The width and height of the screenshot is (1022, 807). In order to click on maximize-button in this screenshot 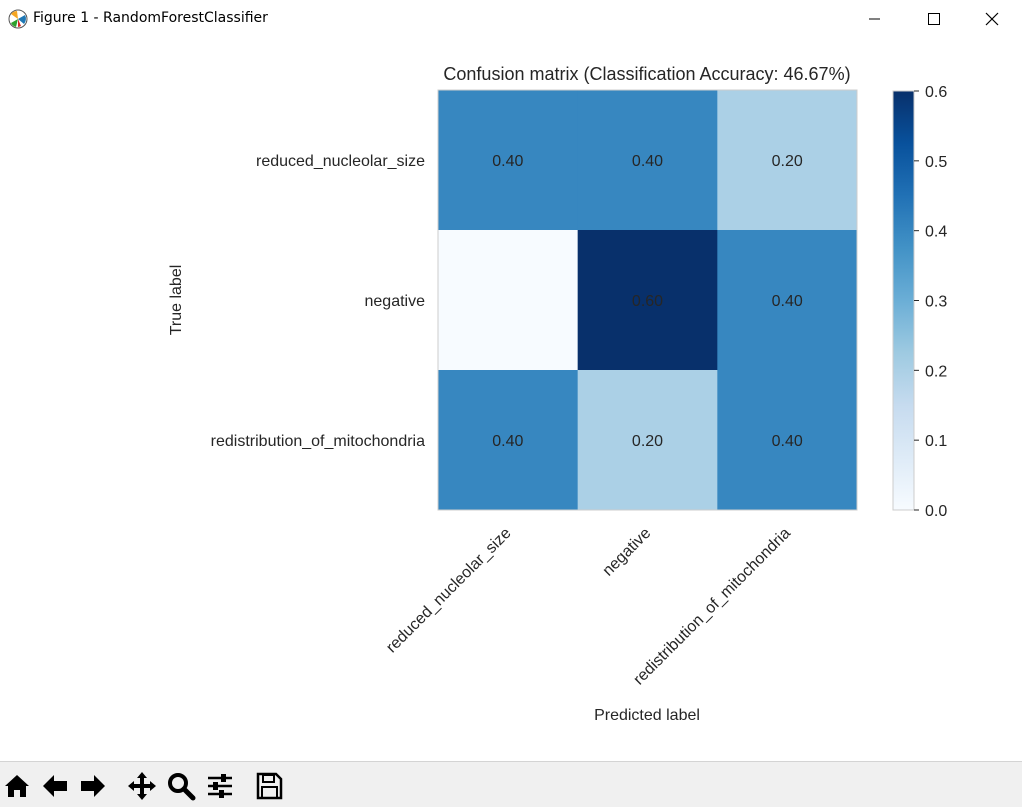, I will do `click(933, 19)`.